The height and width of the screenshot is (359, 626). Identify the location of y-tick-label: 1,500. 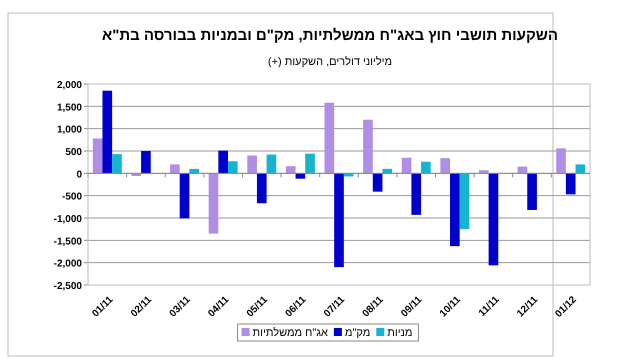
(69, 108).